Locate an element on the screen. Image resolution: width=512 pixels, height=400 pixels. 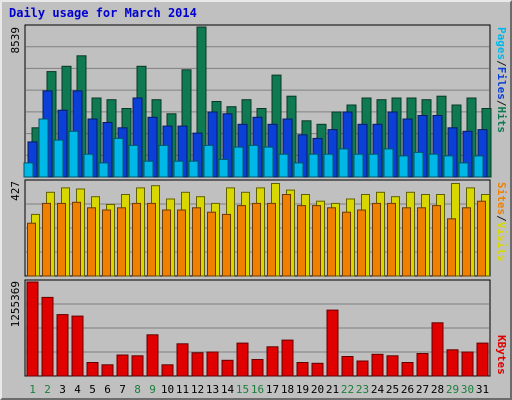
x-tick-label-day-16: 16 is located at coordinates (257, 389).